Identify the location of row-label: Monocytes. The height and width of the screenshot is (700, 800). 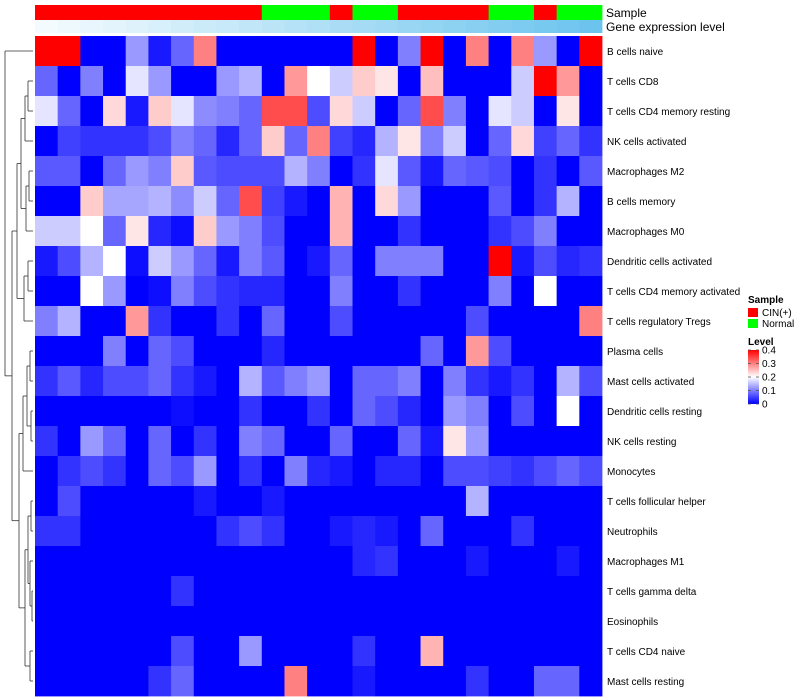
(631, 472).